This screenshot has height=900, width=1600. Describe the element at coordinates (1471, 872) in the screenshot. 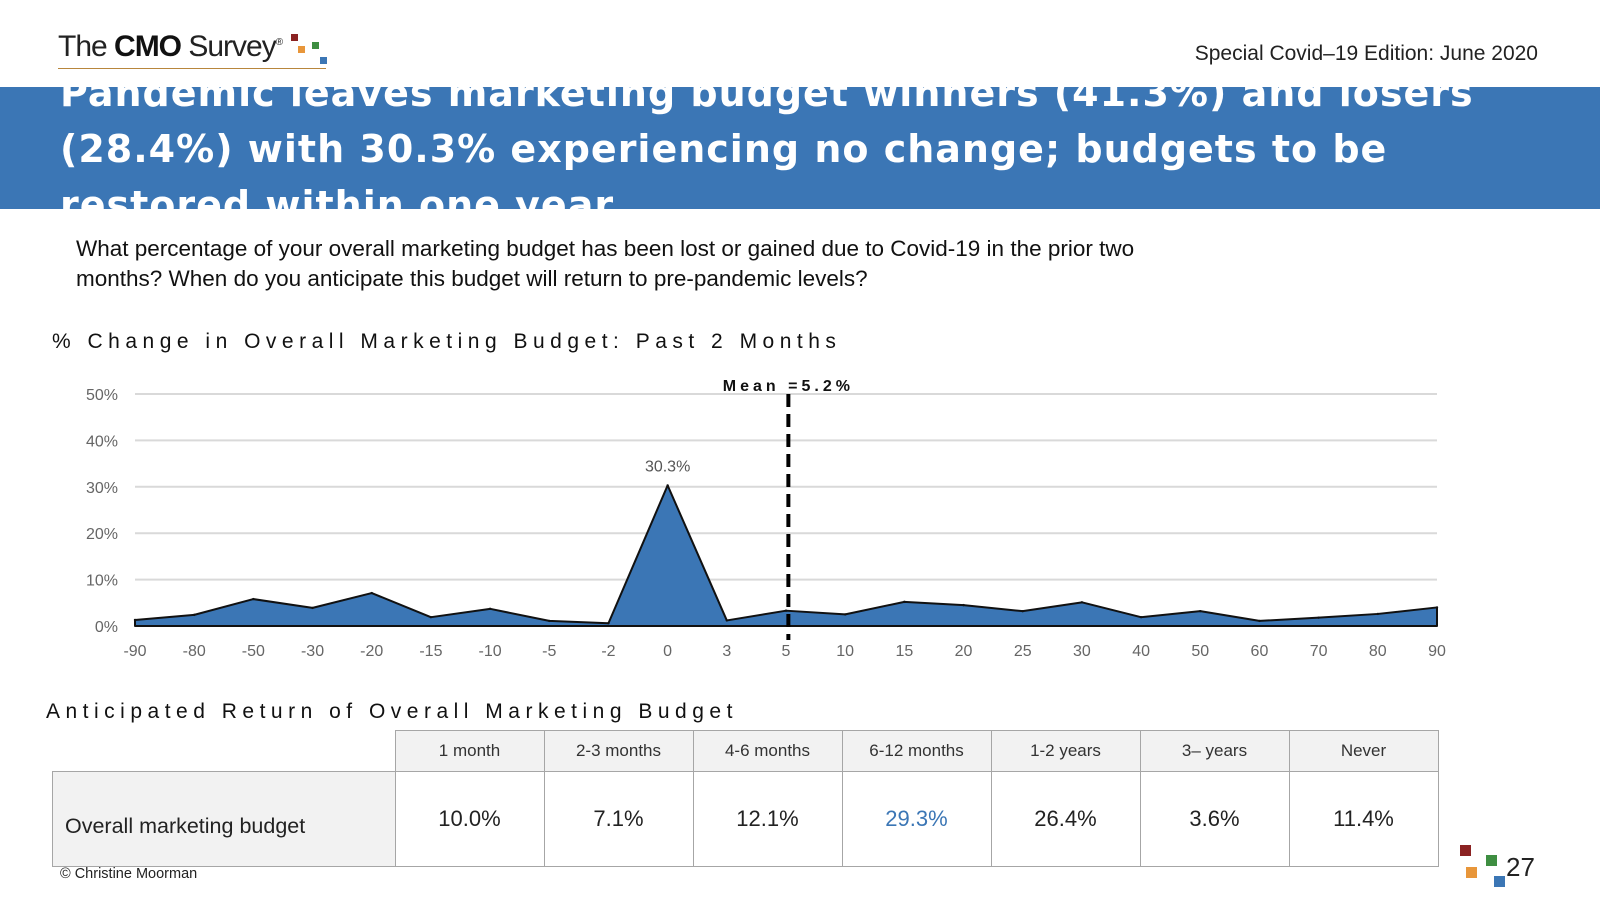

I see `corner-square-orange` at that location.